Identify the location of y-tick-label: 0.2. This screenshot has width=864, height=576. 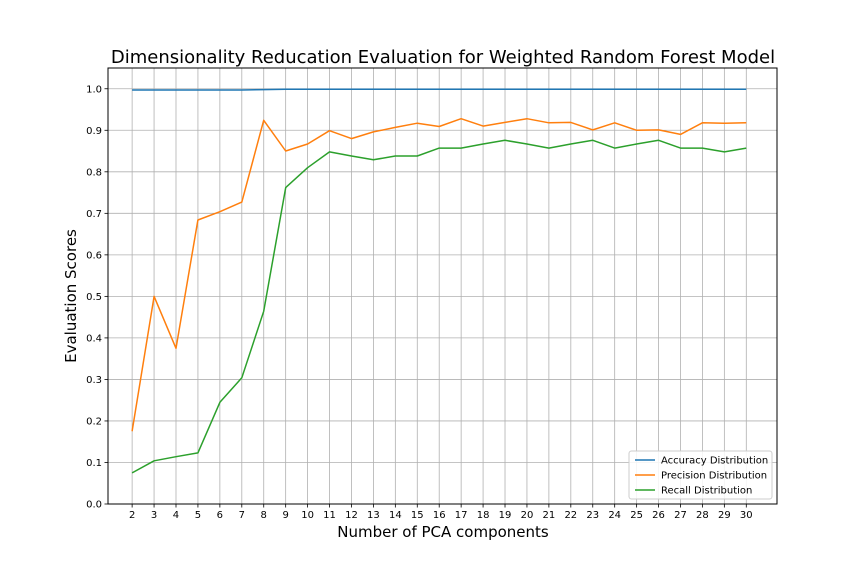
(94, 421).